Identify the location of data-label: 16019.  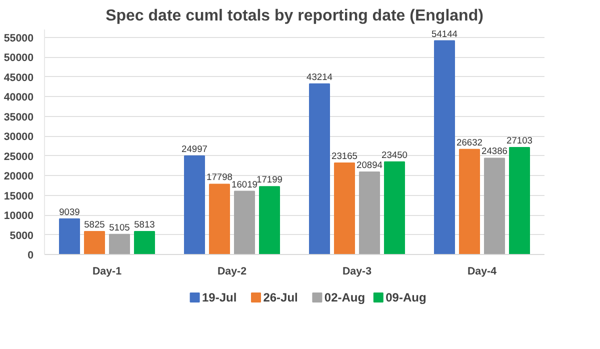
(245, 184).